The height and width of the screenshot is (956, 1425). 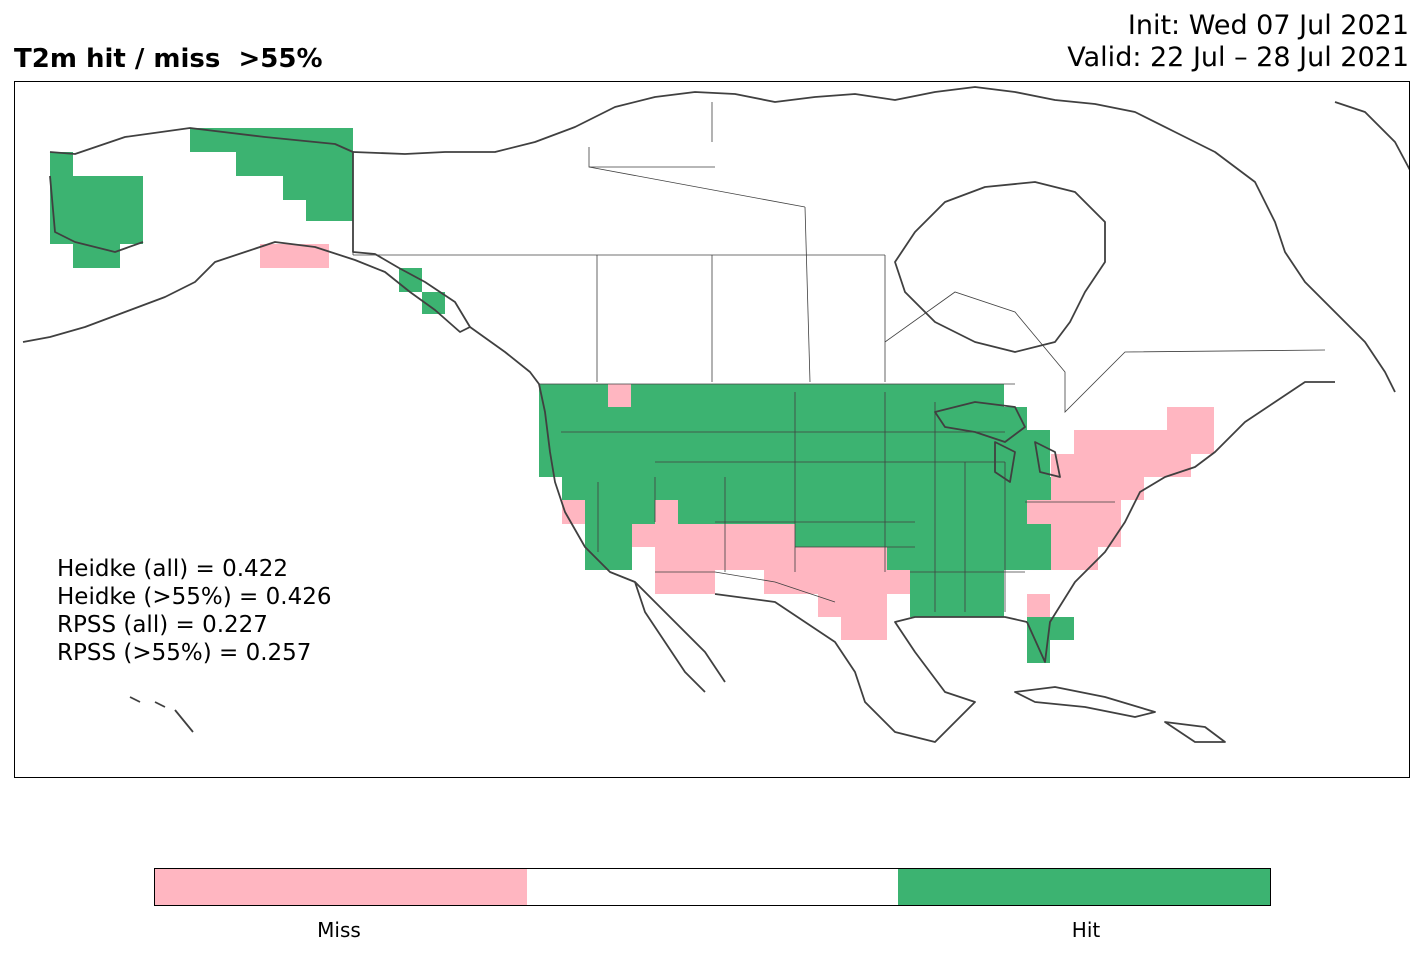 I want to click on colorbar-hit, so click(x=1084, y=887).